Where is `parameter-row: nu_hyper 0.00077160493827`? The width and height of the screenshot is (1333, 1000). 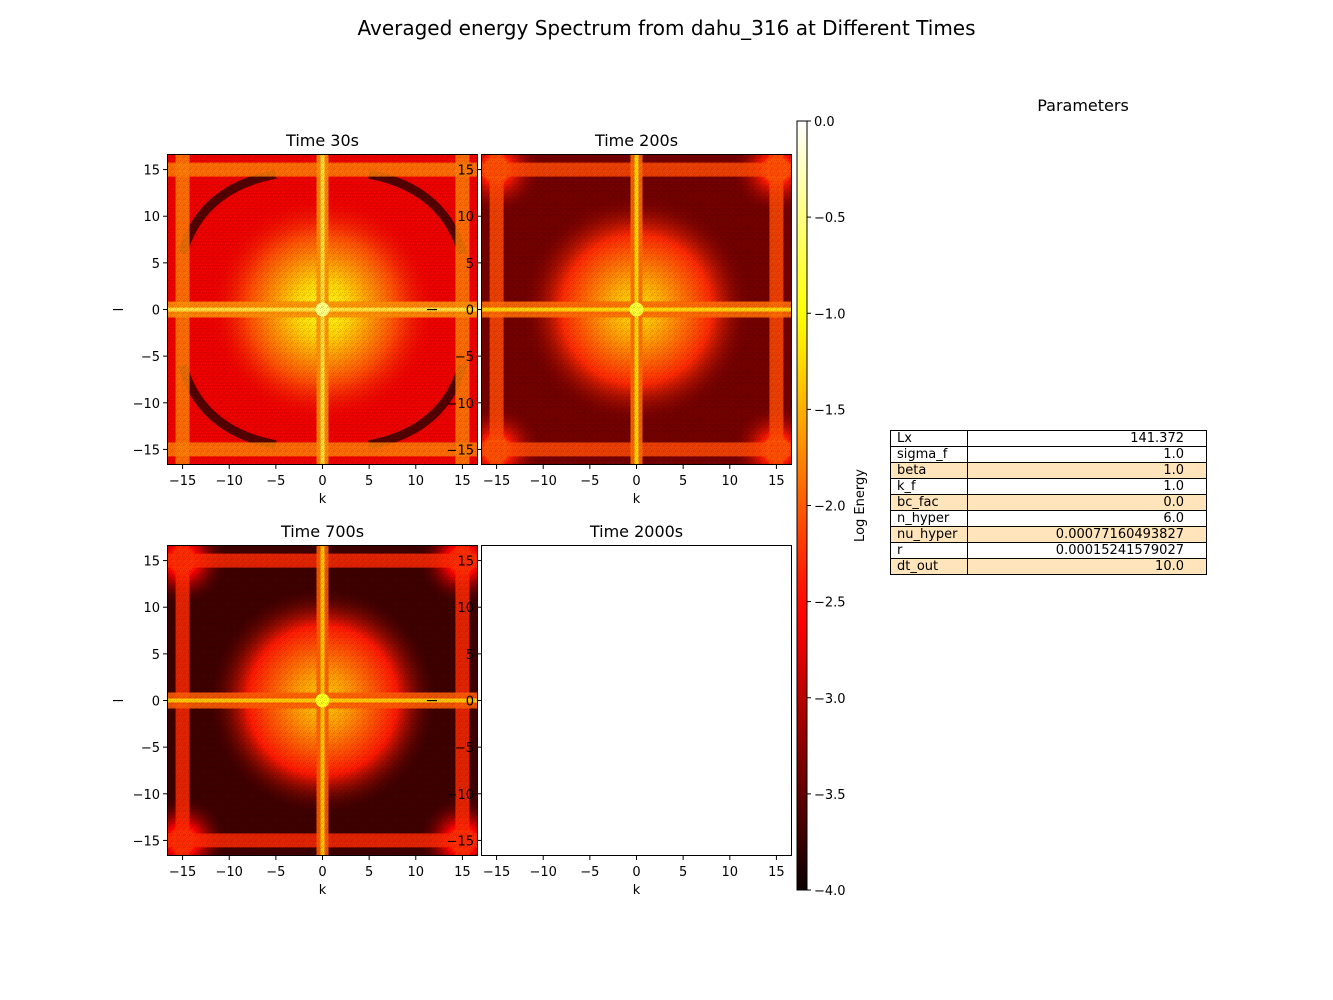 parameter-row: nu_hyper 0.00077160493827 is located at coordinates (1048, 534).